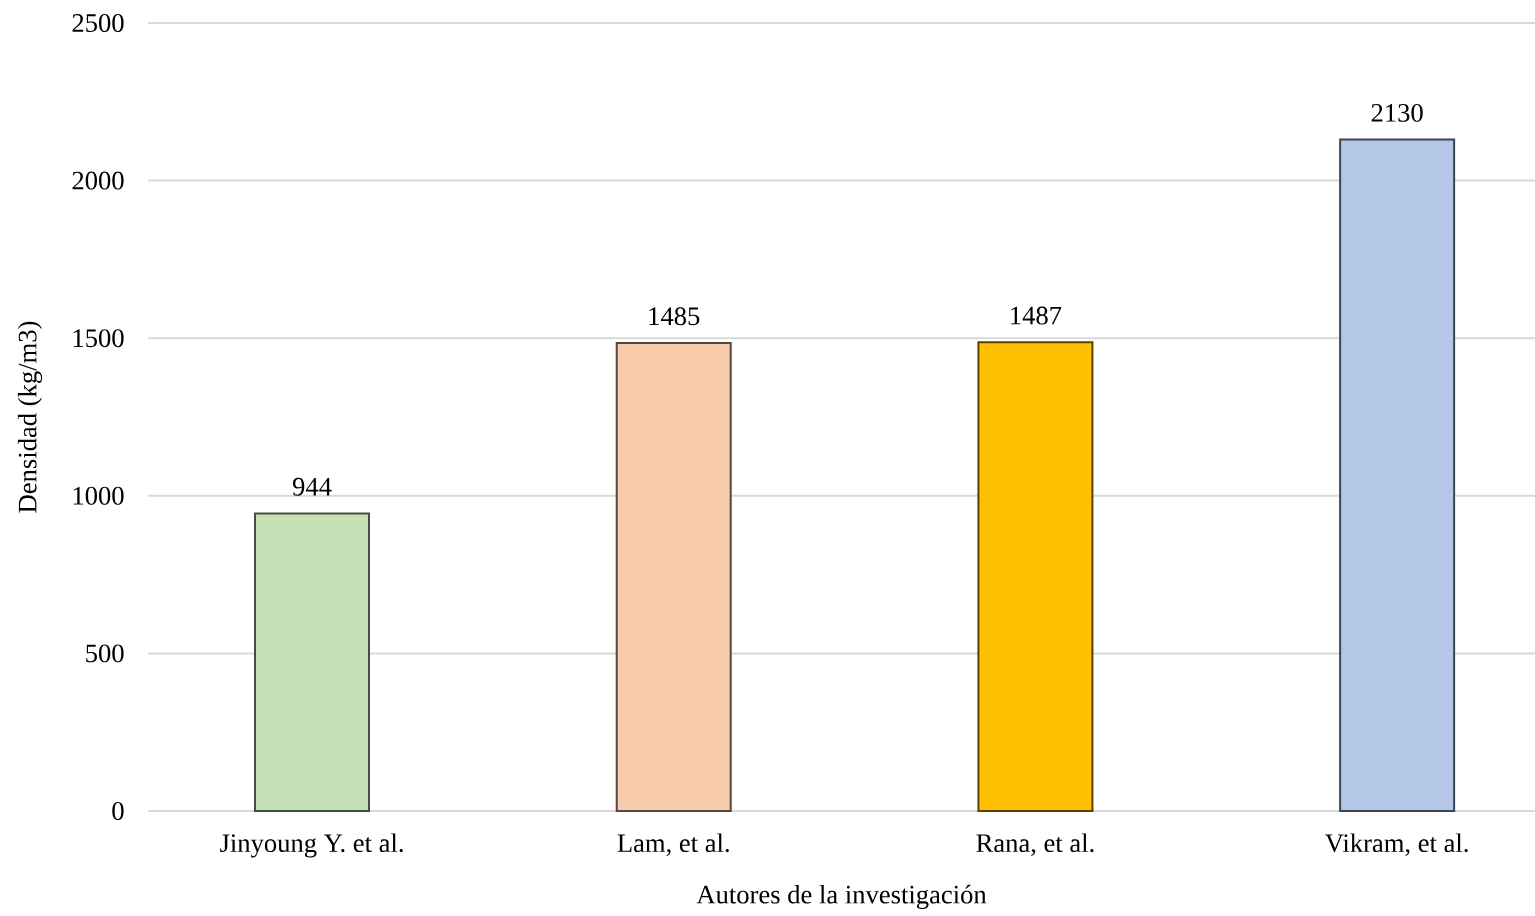 The image size is (1535, 916). Describe the element at coordinates (1035, 844) in the screenshot. I see `x-tick-label: Rana, et al.` at that location.